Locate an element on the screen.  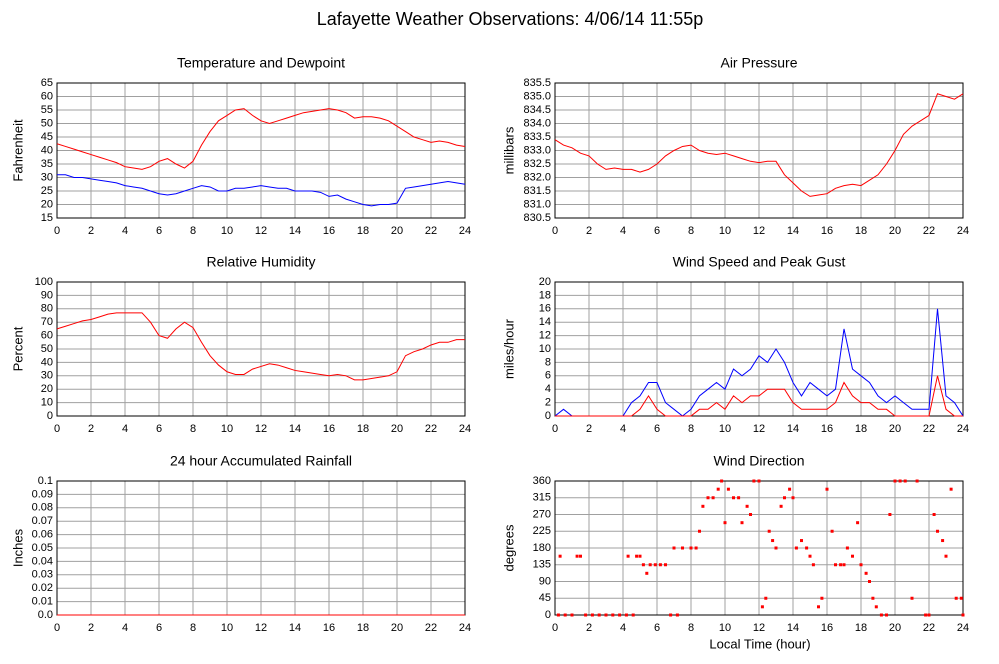
x-axis-title: Local Time (hour) is located at coordinates (759, 643).